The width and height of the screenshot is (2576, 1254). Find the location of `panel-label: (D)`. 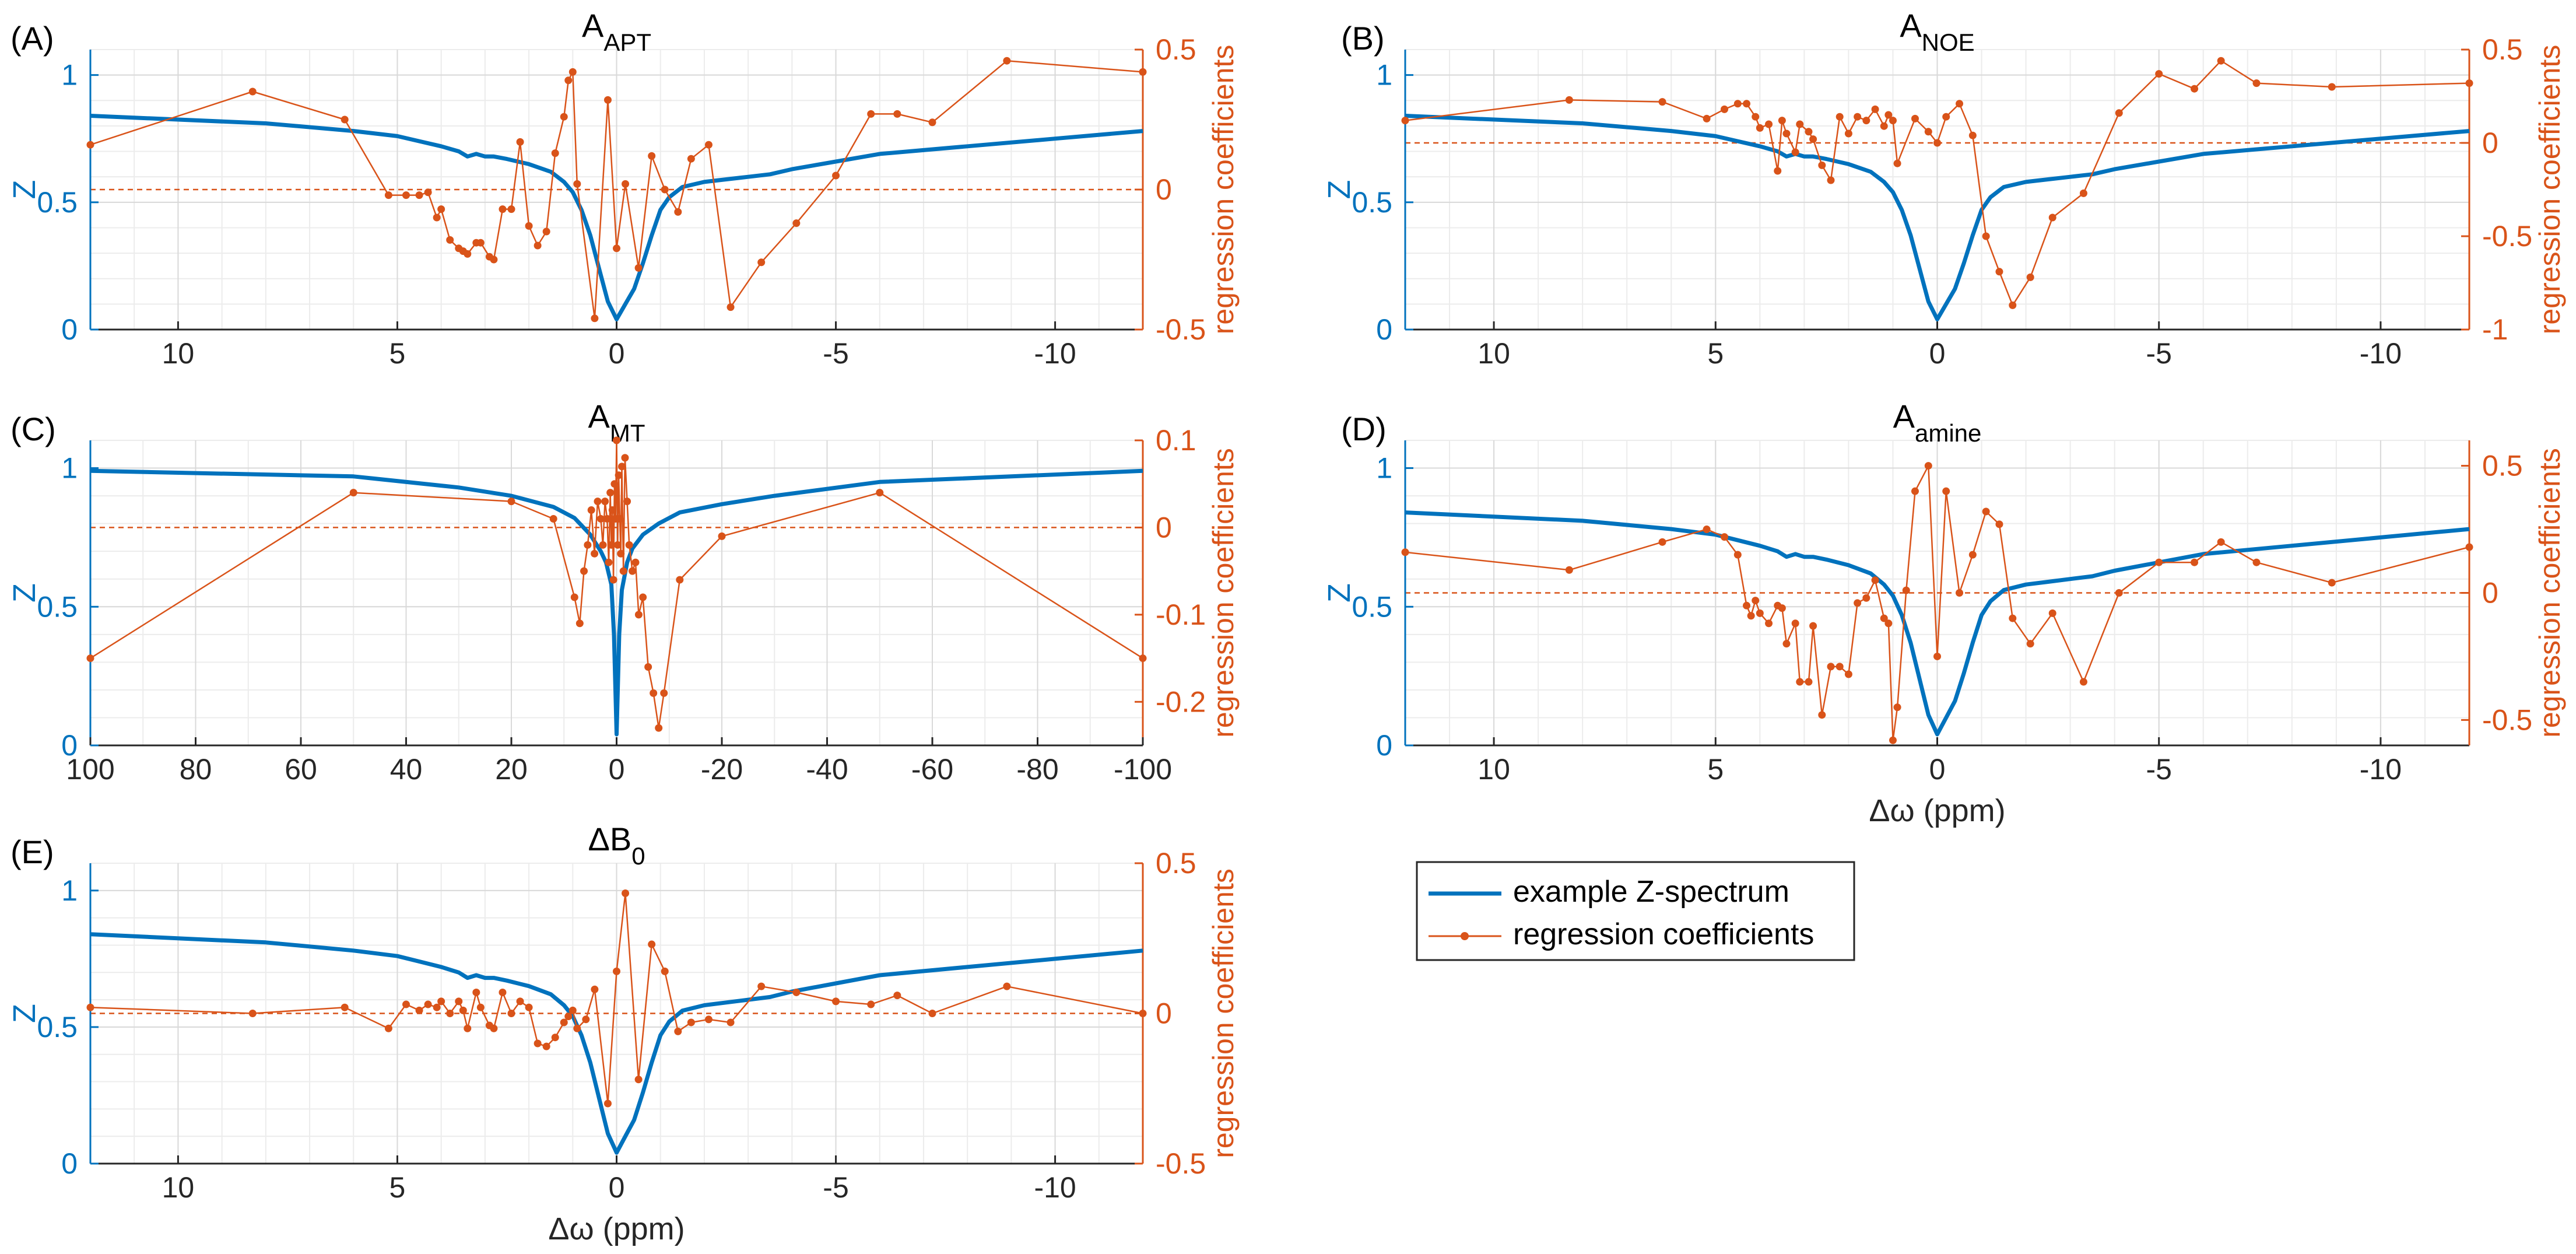

panel-label: (D) is located at coordinates (1364, 429).